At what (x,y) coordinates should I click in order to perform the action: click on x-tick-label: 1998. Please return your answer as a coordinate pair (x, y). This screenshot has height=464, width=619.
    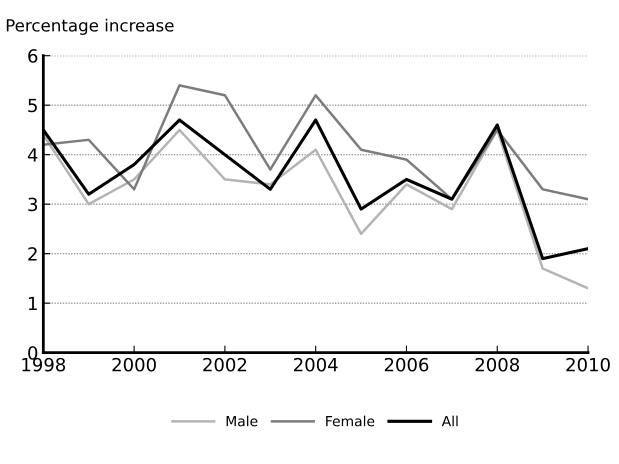
    Looking at the image, I should click on (44, 365).